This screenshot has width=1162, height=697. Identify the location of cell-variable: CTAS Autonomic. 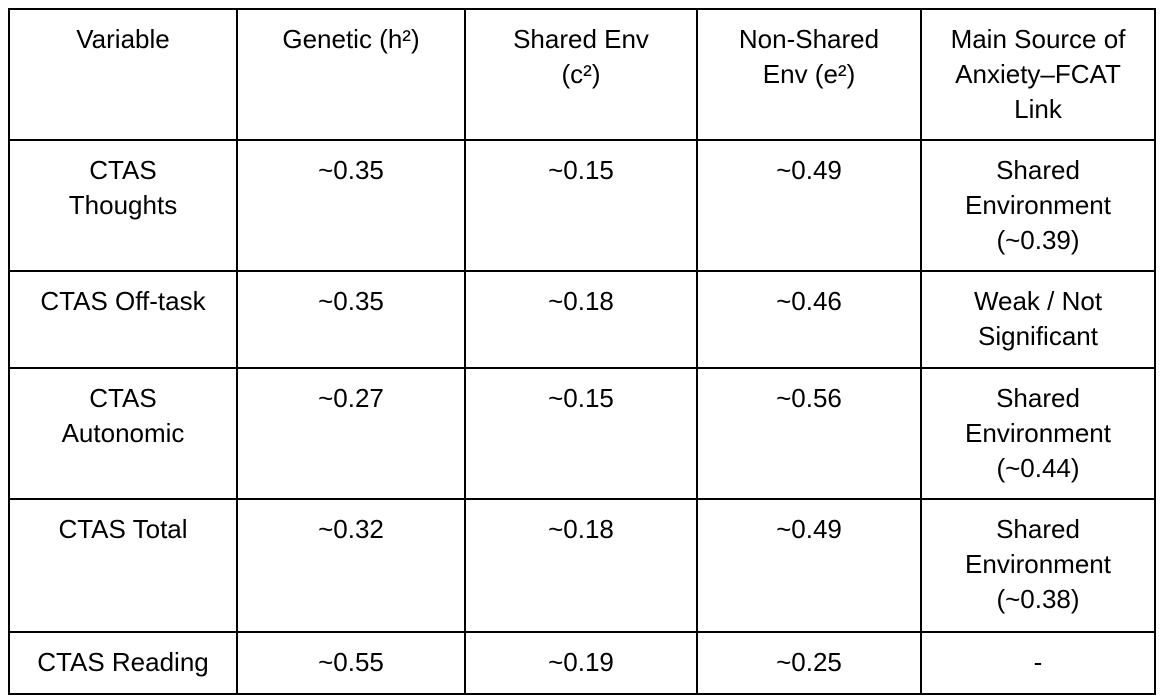
(123, 433).